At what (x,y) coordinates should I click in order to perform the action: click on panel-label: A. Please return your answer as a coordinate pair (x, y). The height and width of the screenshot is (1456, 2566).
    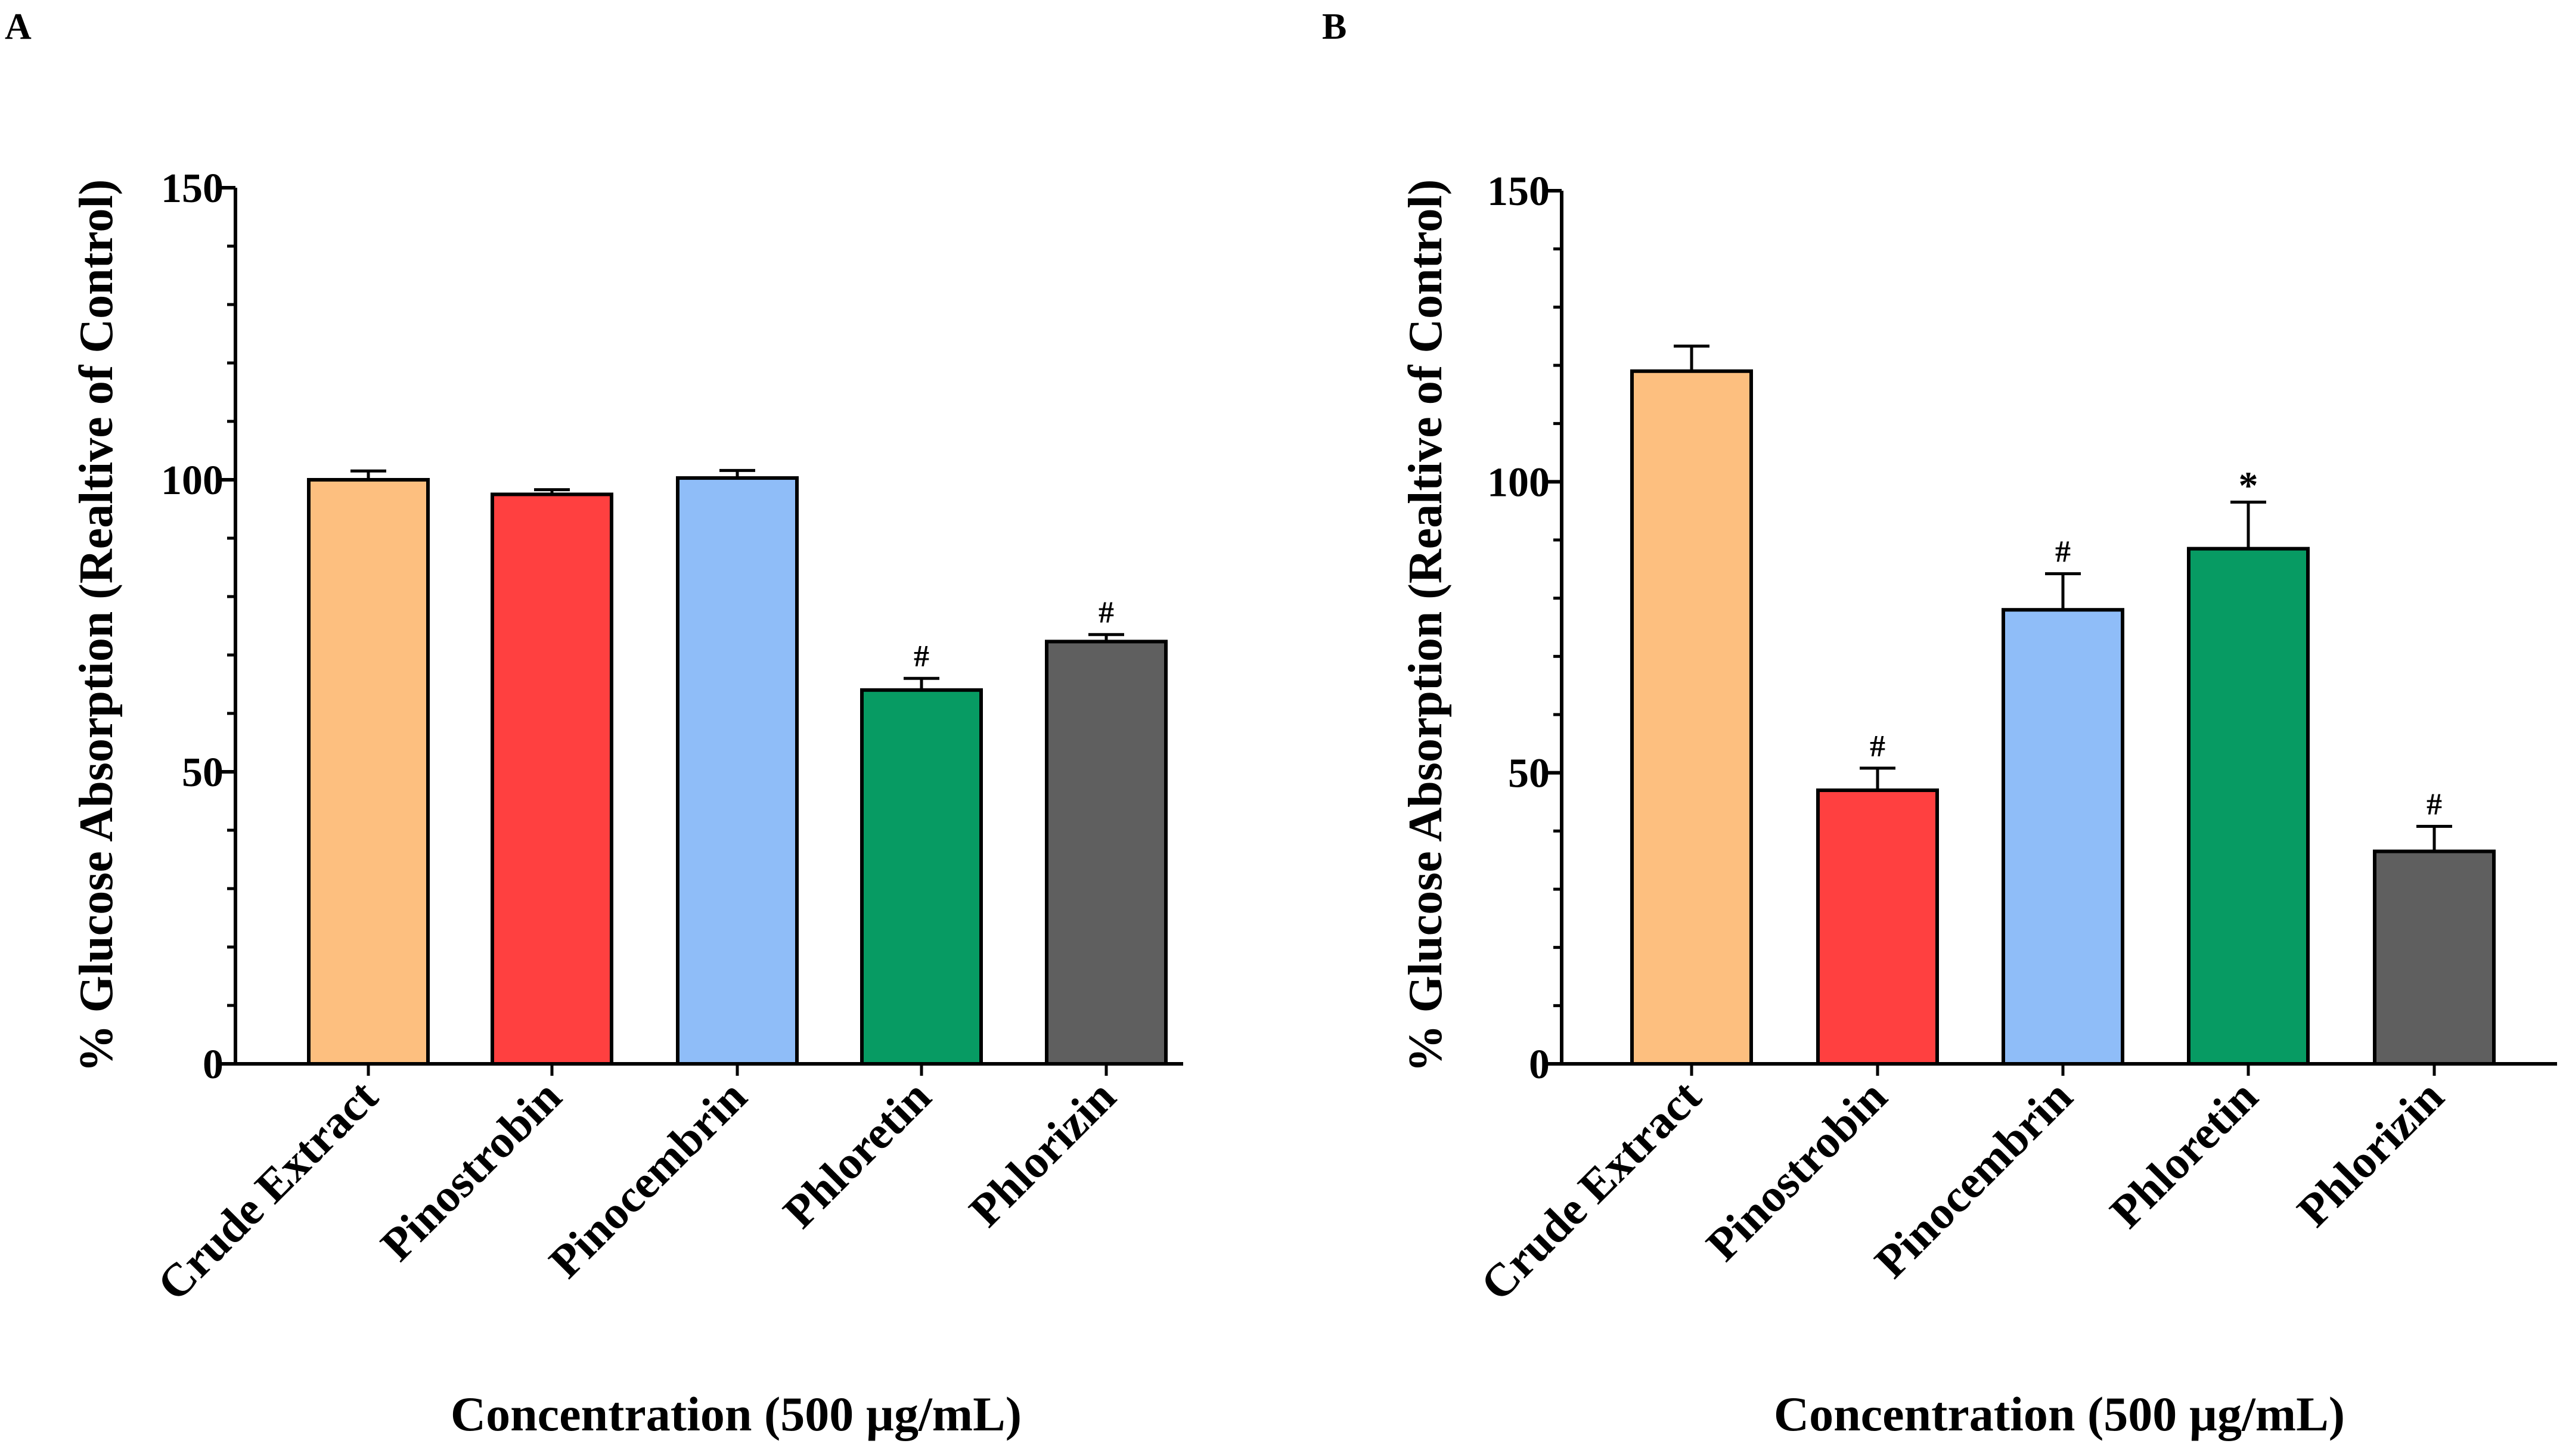
    Looking at the image, I should click on (18, 27).